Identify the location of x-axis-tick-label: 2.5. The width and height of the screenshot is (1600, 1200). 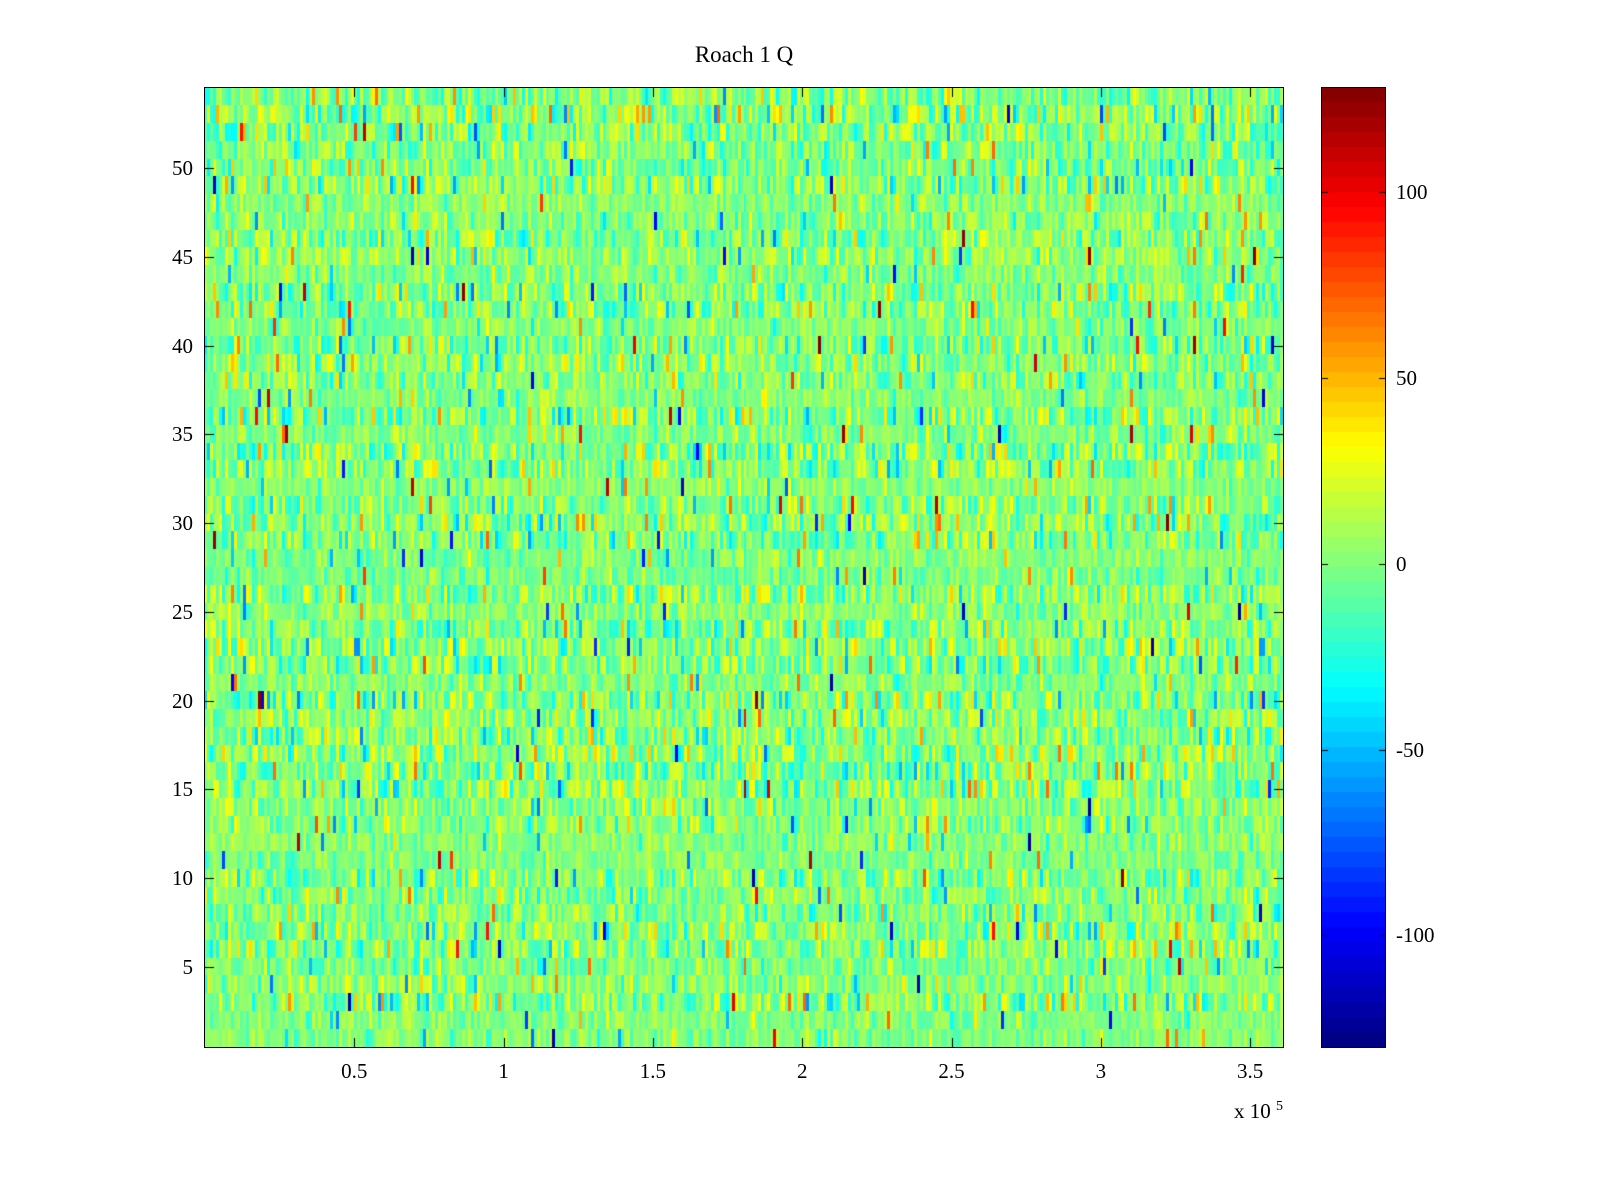
(951, 1071).